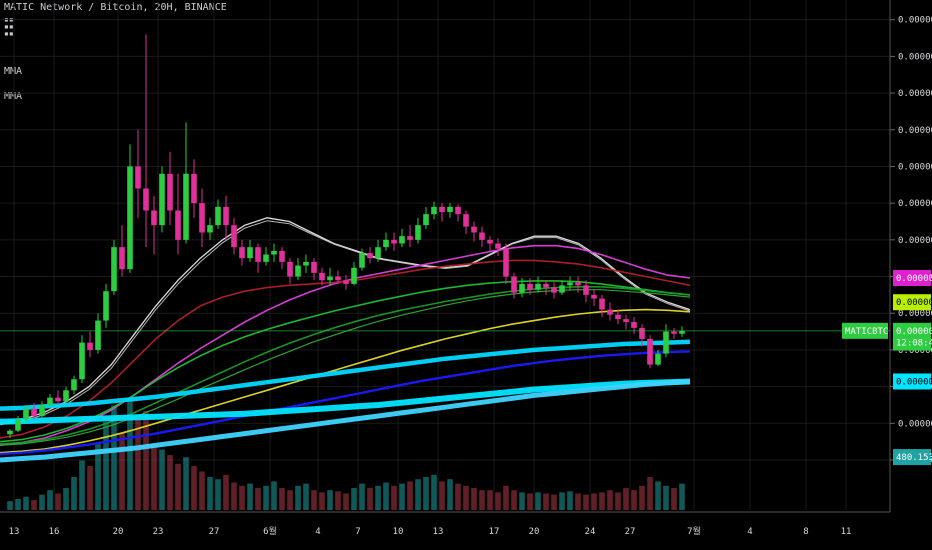 The height and width of the screenshot is (550, 932). I want to click on price-tag-label: 0.00000176, so click(914, 332).